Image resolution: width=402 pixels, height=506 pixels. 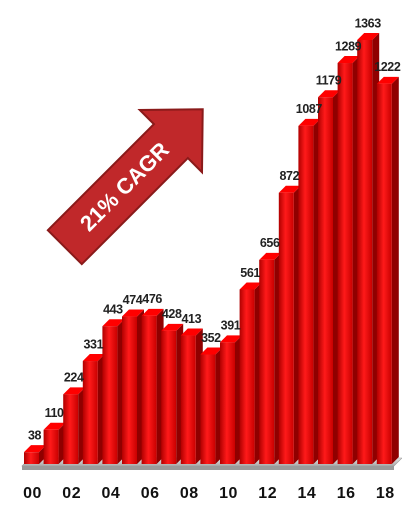 What do you see at coordinates (211, 338) in the screenshot?
I see `value-label: 352` at bounding box center [211, 338].